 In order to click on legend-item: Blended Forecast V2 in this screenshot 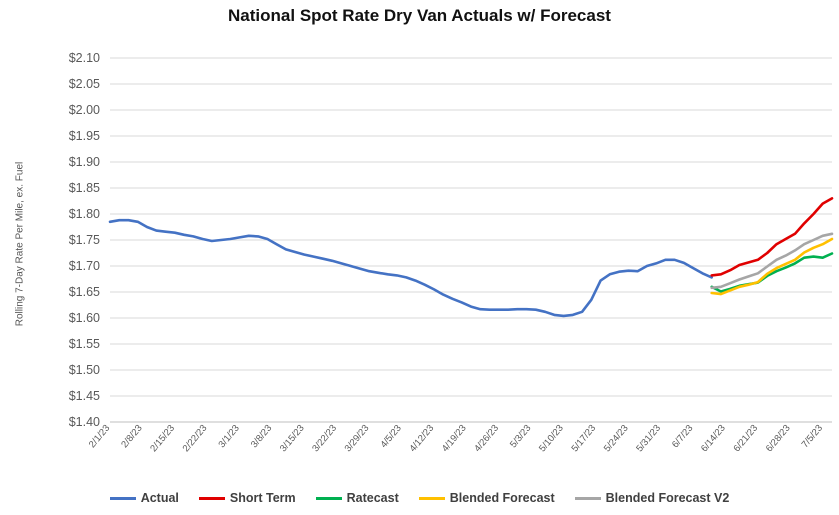, I will do `click(652, 498)`.